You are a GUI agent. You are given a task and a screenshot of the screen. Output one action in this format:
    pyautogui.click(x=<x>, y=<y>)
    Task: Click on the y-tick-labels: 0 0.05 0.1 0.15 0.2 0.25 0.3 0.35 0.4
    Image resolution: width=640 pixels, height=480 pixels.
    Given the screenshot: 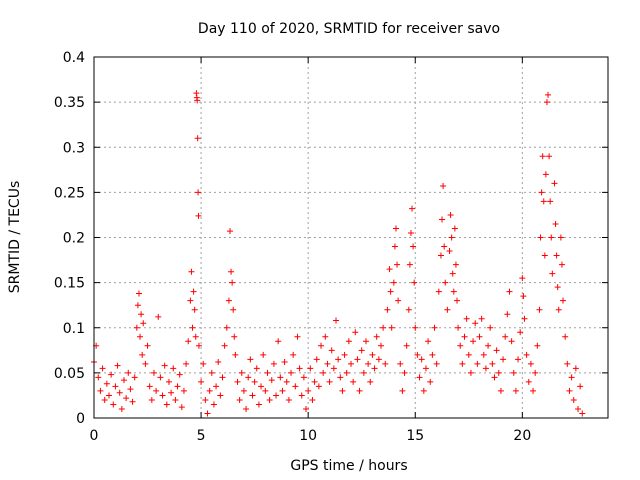 What is the action you would take?
    pyautogui.click(x=69, y=238)
    